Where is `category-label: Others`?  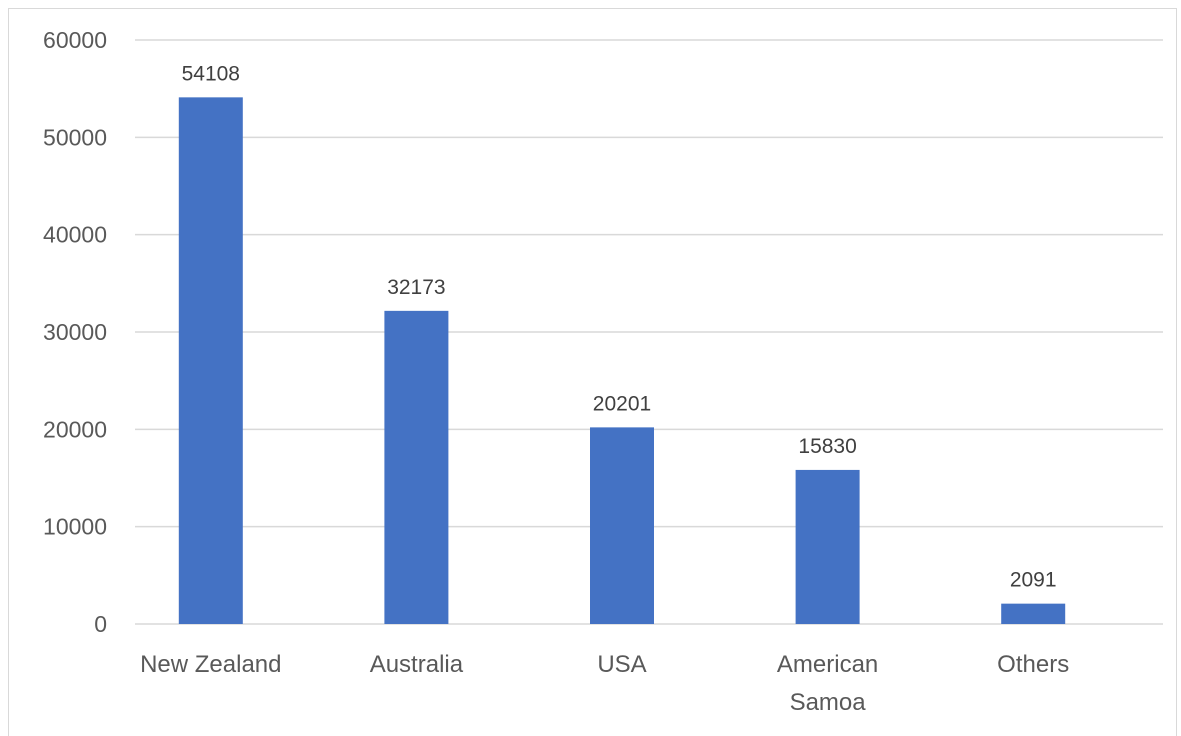 category-label: Others is located at coordinates (1033, 664).